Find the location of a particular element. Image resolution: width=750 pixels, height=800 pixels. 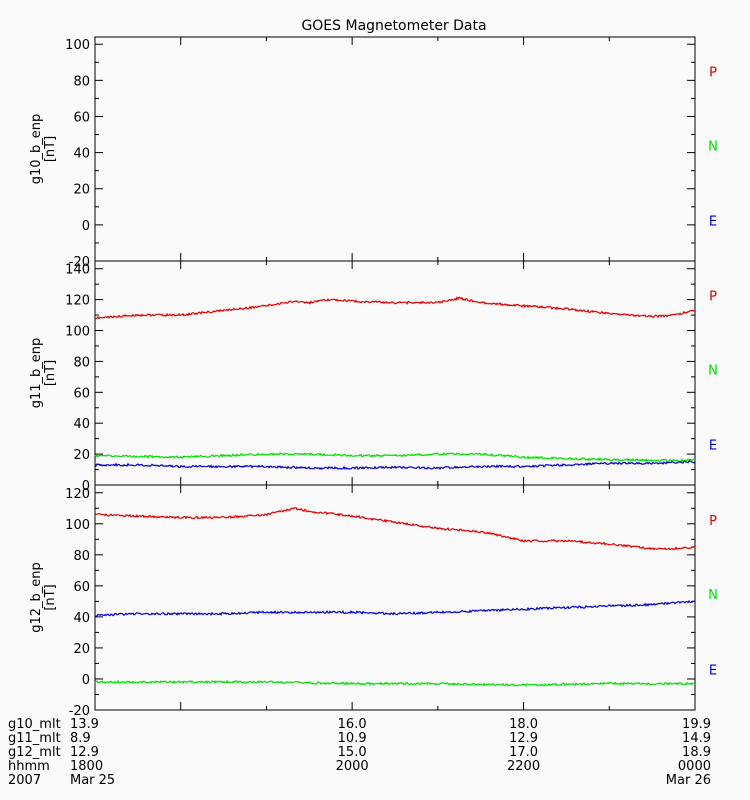

axis-row-value: 8.9 is located at coordinates (80, 738).